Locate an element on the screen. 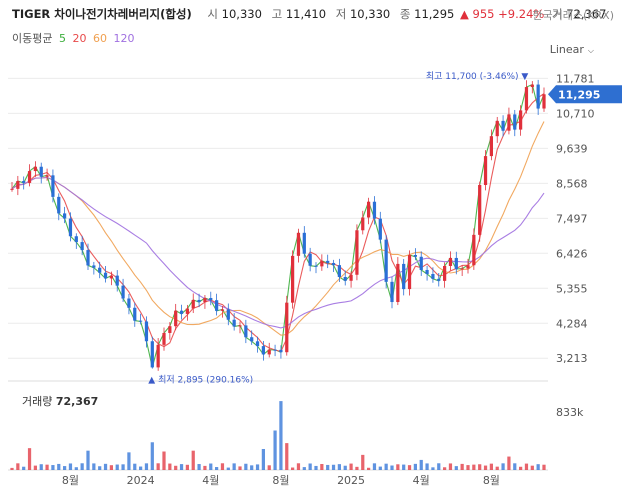  last-price-tag is located at coordinates (585, 94).